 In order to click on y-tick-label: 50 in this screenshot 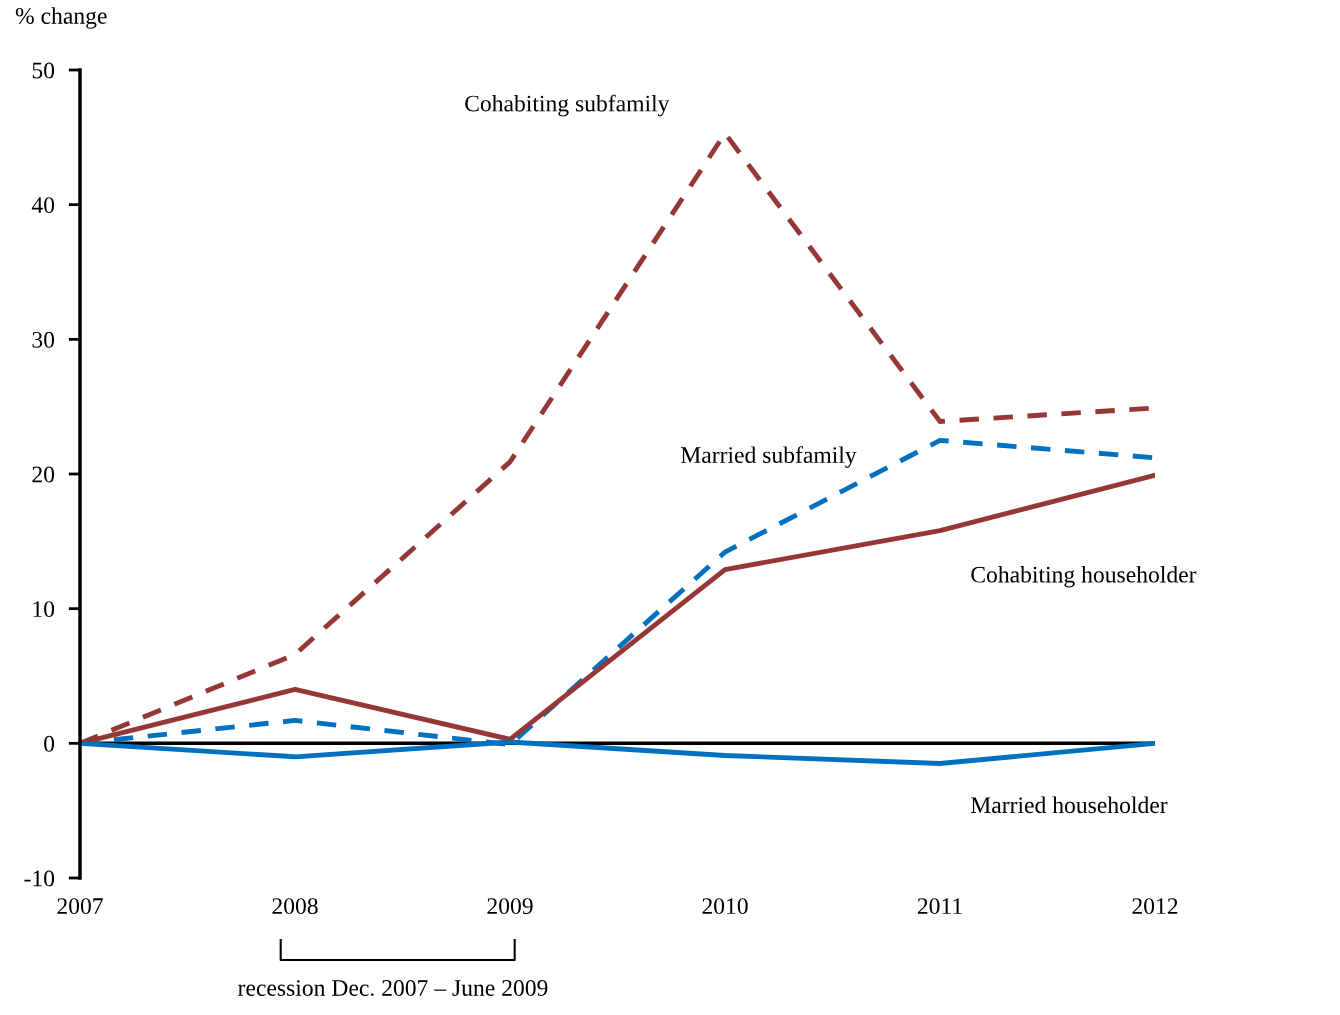, I will do `click(43, 70)`.